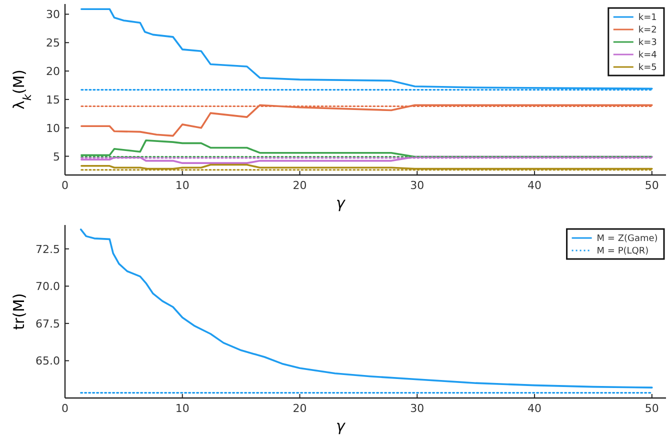 The height and width of the screenshot is (443, 668). I want to click on y-tick-label: 65.0, so click(48, 361).